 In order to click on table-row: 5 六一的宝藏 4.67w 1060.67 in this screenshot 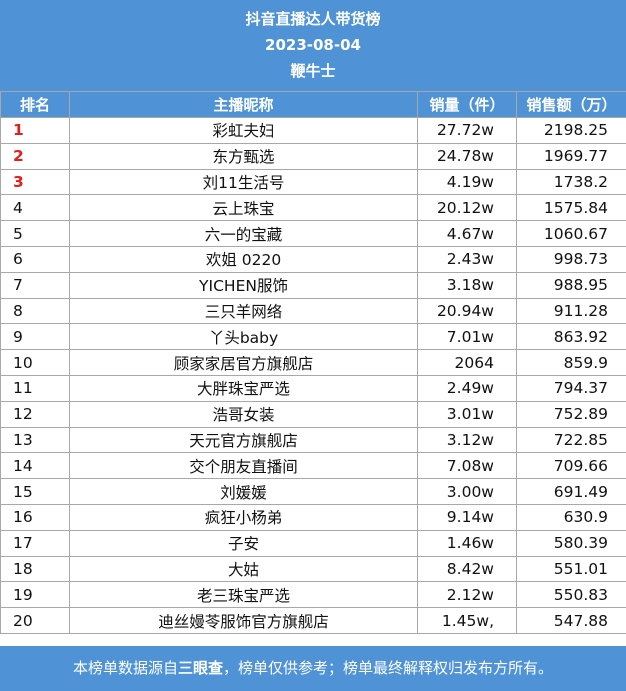, I will do `click(313, 233)`.